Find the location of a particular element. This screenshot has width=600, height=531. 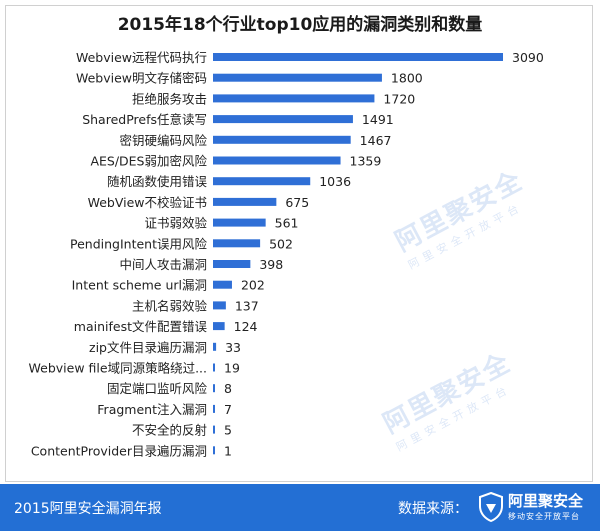

value-label: 1036 is located at coordinates (335, 181).